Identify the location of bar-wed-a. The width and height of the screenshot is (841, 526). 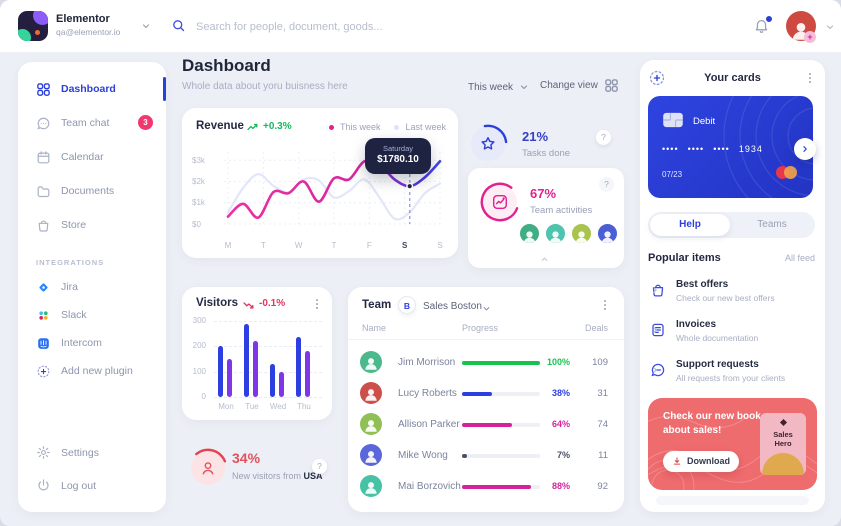
(272, 380).